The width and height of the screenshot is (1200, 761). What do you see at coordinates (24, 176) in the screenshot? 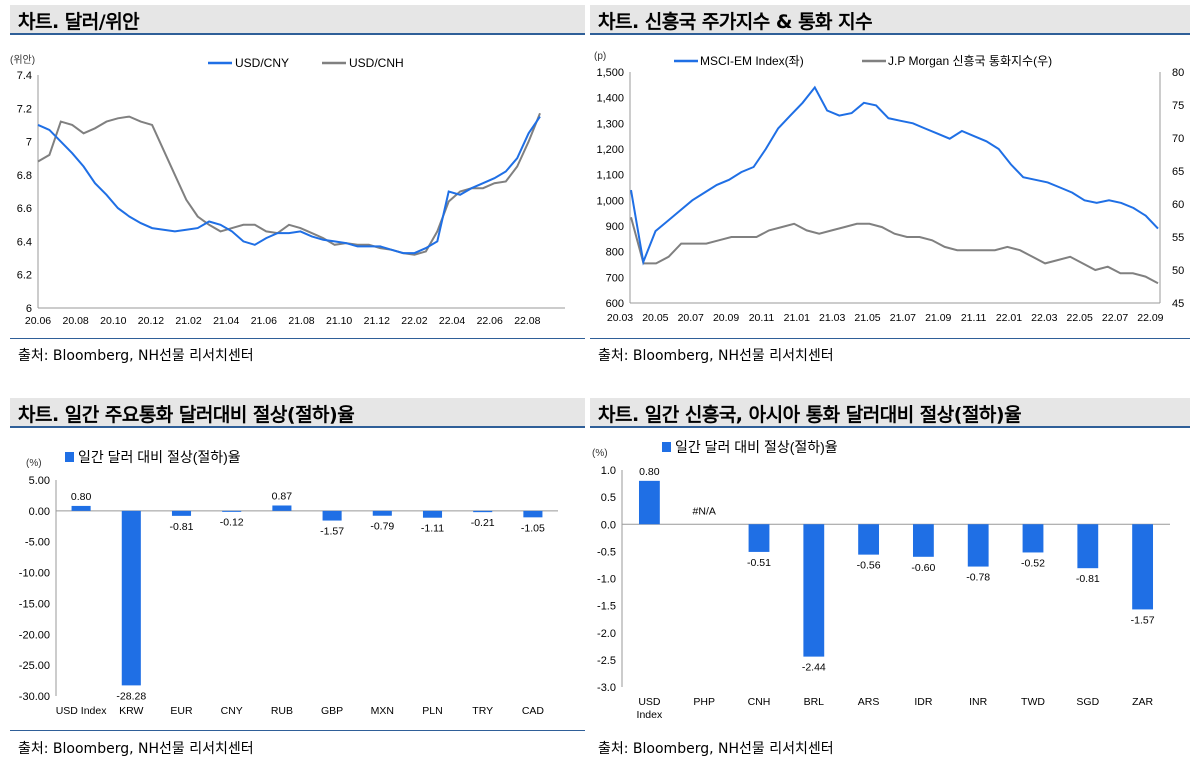
I see `y-tick-label: 6.8` at bounding box center [24, 176].